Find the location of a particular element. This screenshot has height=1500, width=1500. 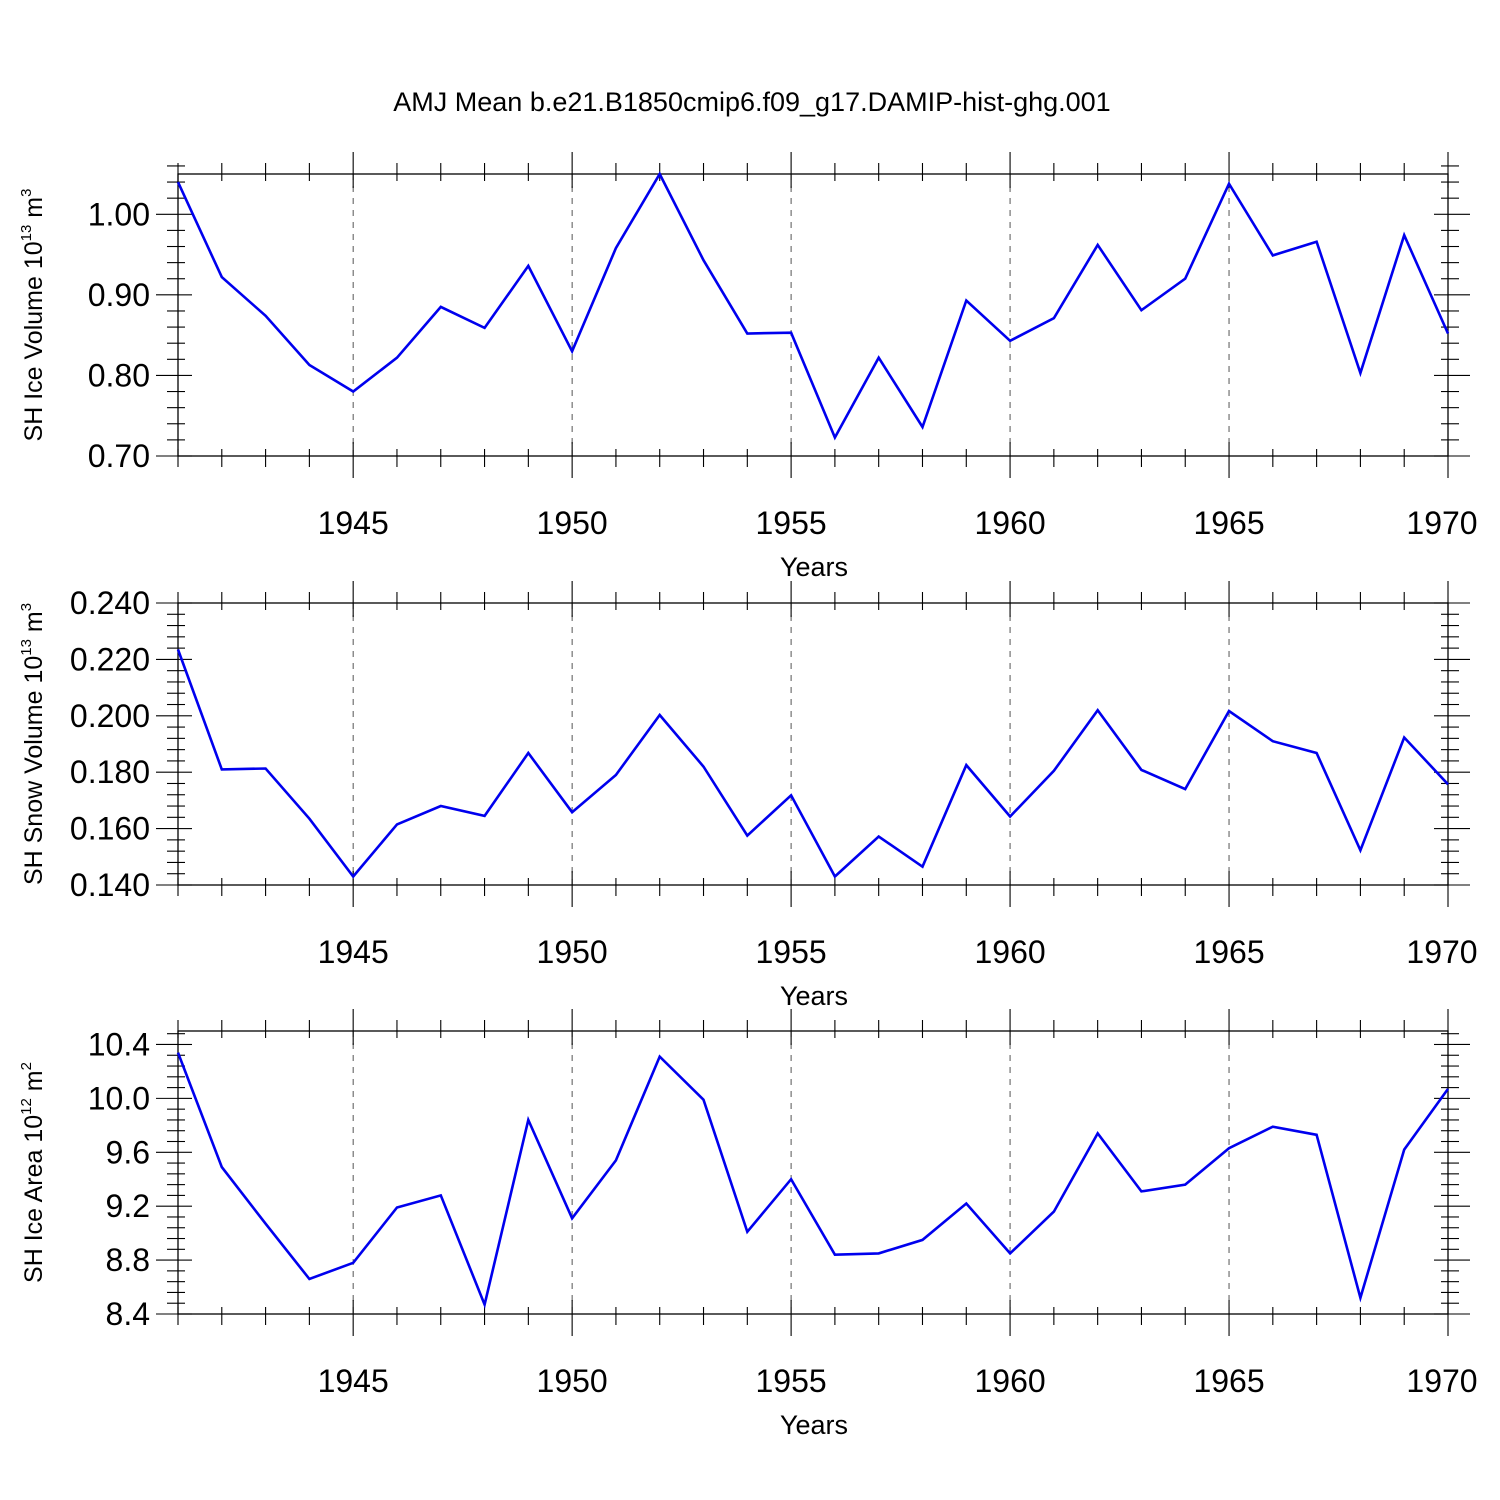

y-tick-label: 10.4 is located at coordinates (119, 1044).